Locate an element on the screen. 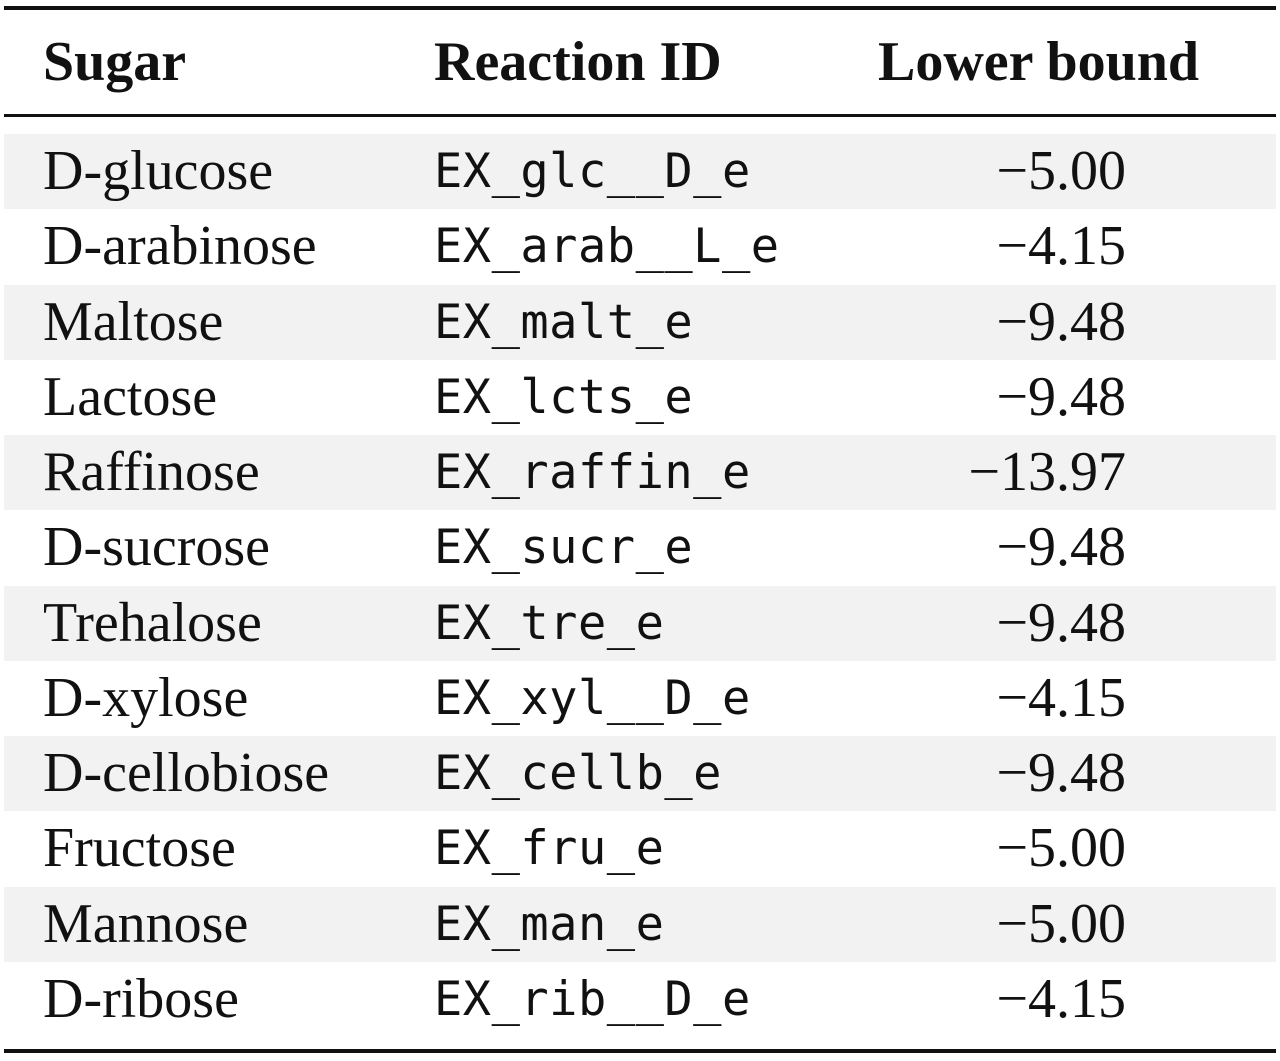 Image resolution: width=1280 pixels, height=1061 pixels. table-row: Lactose EX_lcts_e −9.48 is located at coordinates (640, 397).